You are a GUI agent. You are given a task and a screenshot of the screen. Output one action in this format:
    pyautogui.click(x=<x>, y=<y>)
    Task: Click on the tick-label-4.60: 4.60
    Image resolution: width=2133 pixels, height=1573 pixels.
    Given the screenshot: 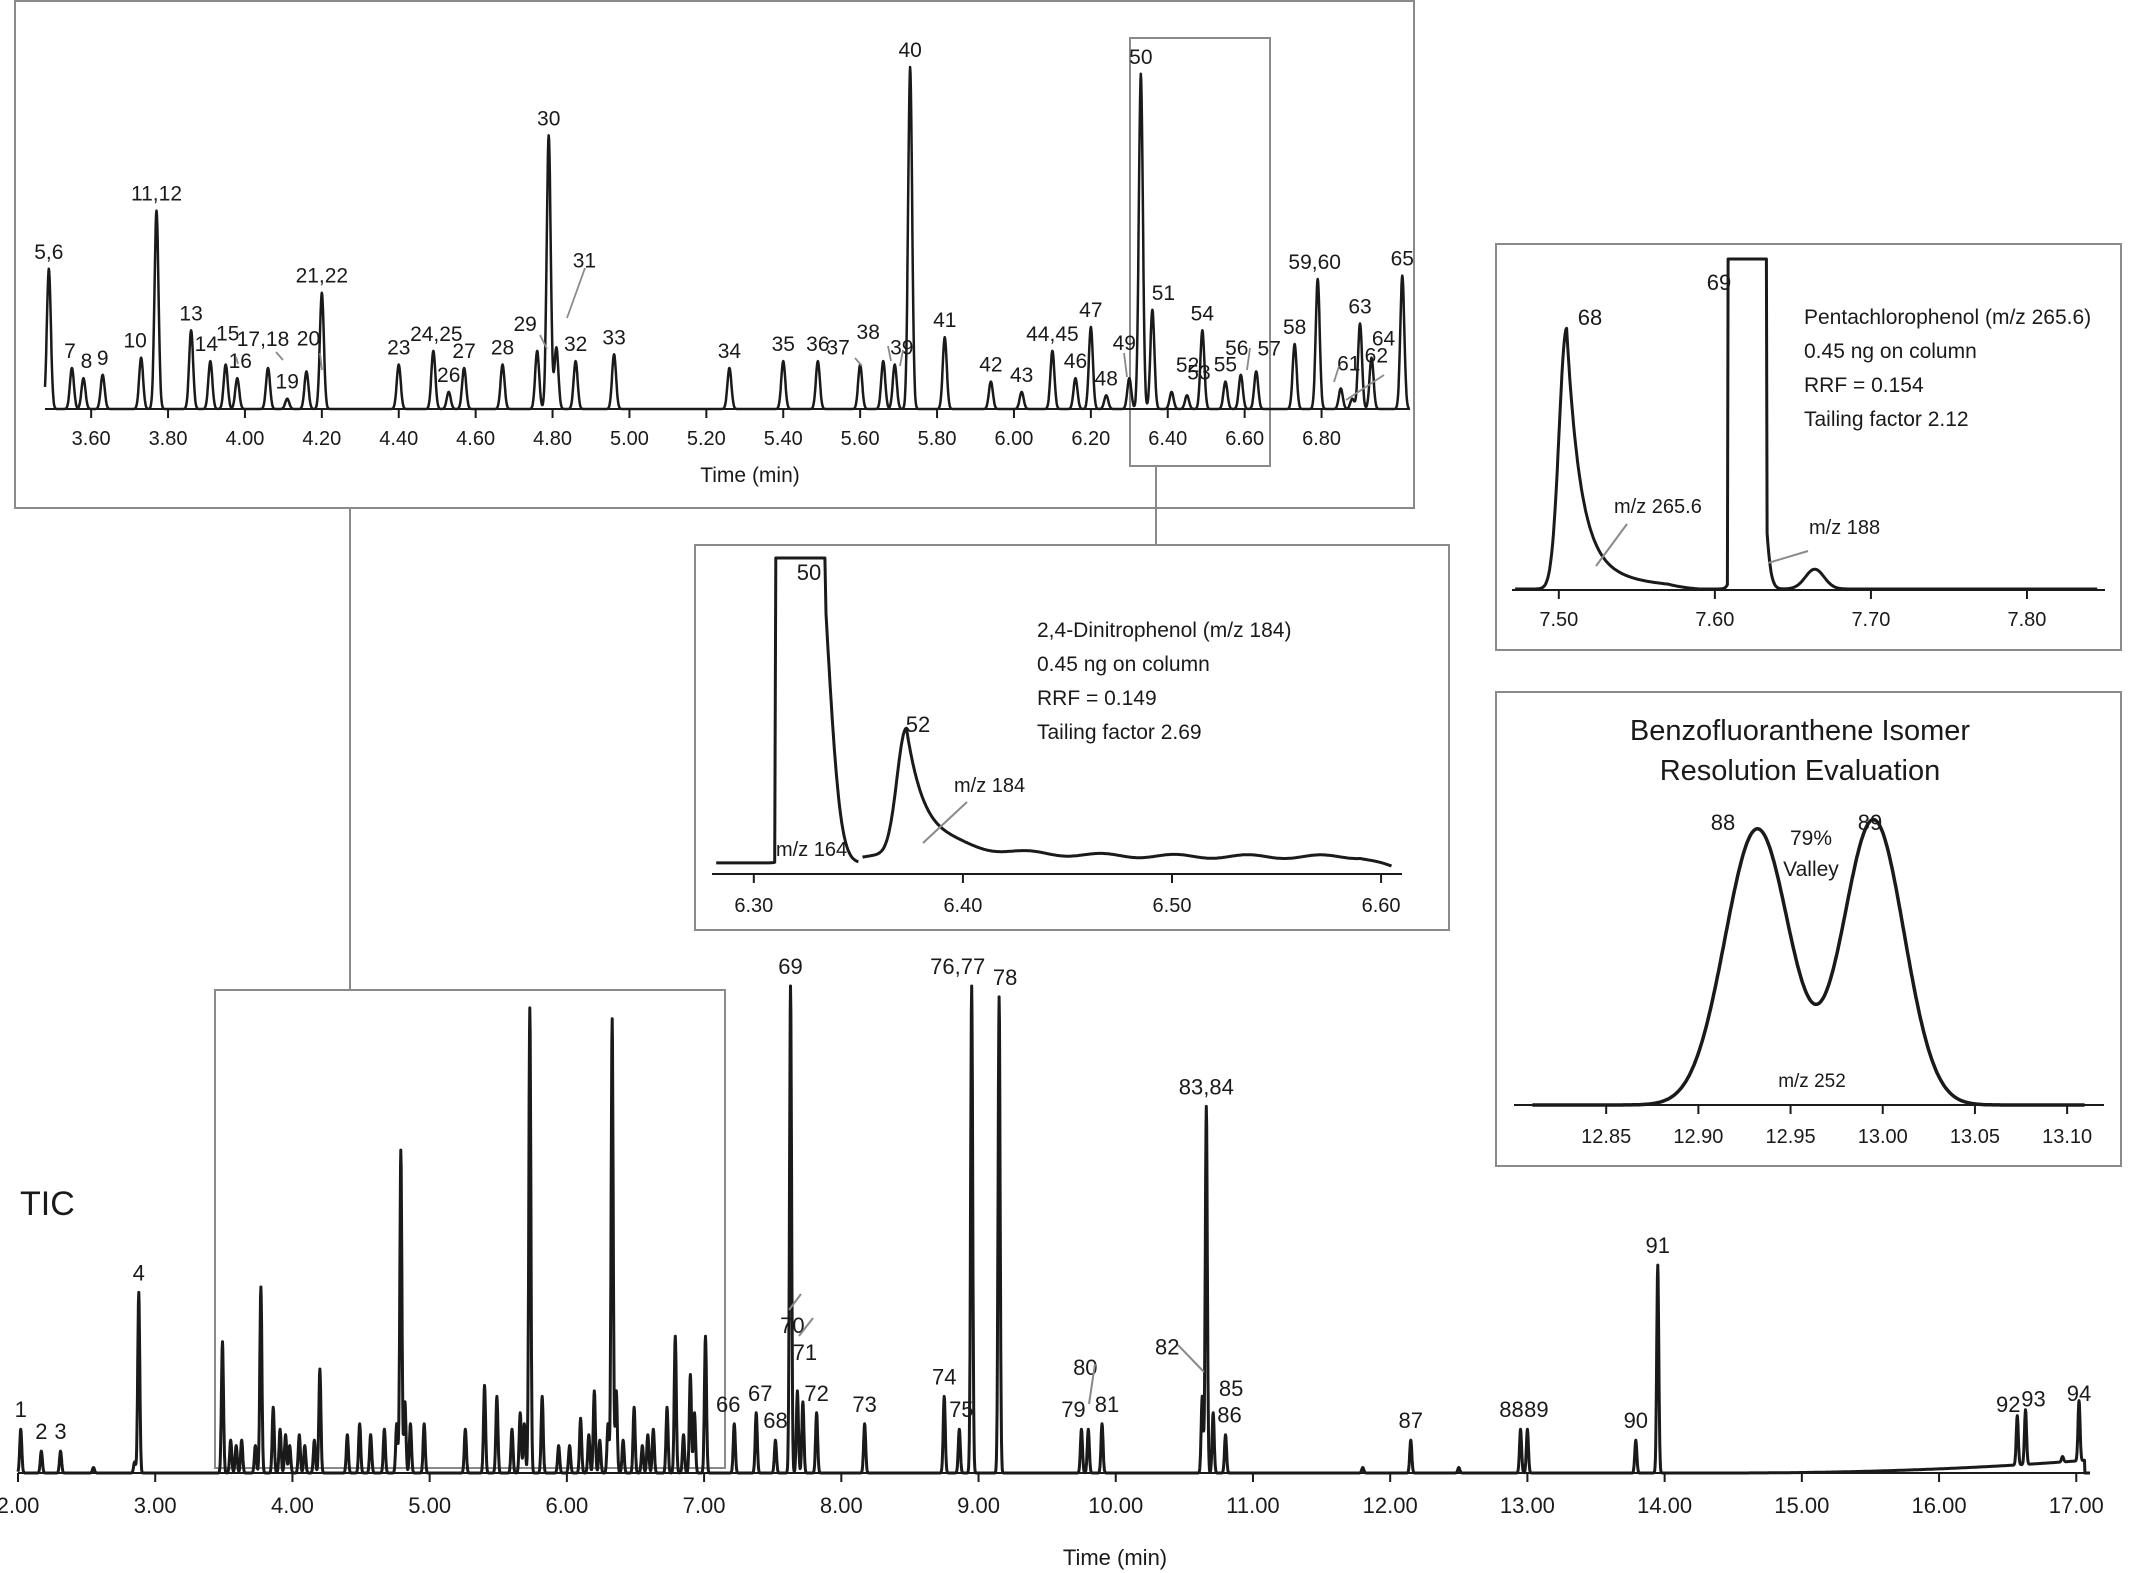 What is the action you would take?
    pyautogui.click(x=475, y=439)
    